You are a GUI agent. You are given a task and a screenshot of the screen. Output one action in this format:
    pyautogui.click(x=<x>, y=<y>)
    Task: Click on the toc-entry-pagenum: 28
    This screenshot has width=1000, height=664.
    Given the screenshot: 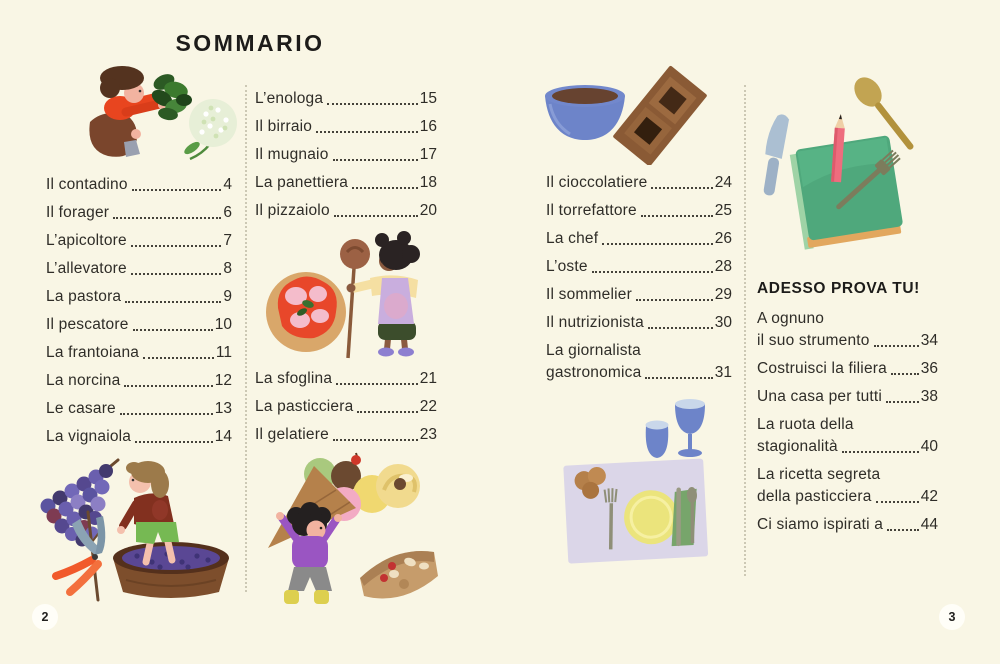 What is the action you would take?
    pyautogui.click(x=723, y=266)
    